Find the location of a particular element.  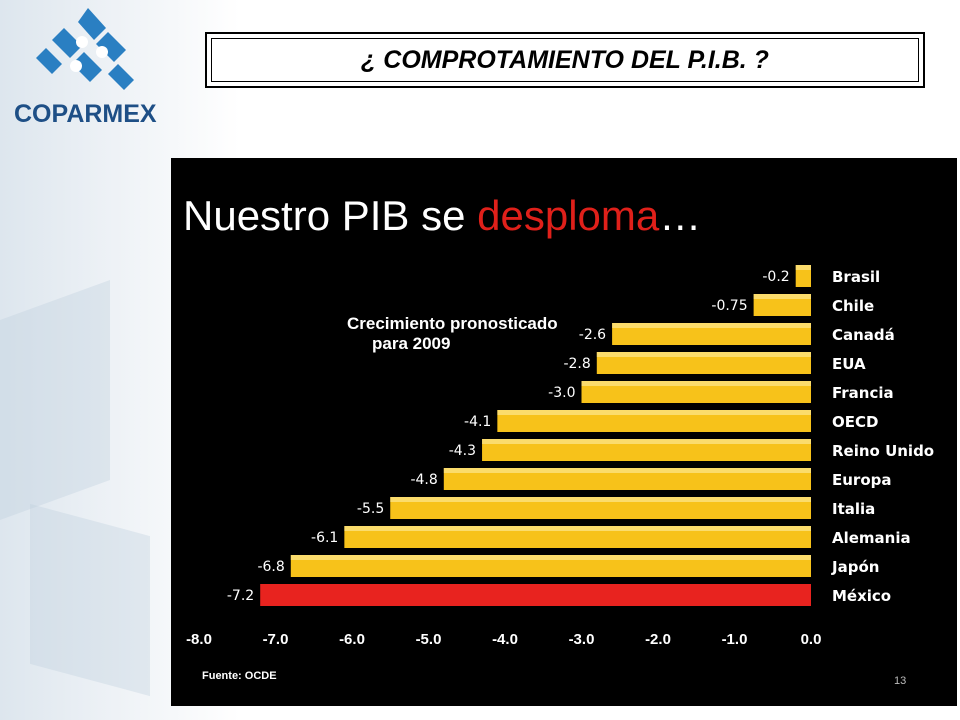

x-tick-label: -2.0 is located at coordinates (658, 639).